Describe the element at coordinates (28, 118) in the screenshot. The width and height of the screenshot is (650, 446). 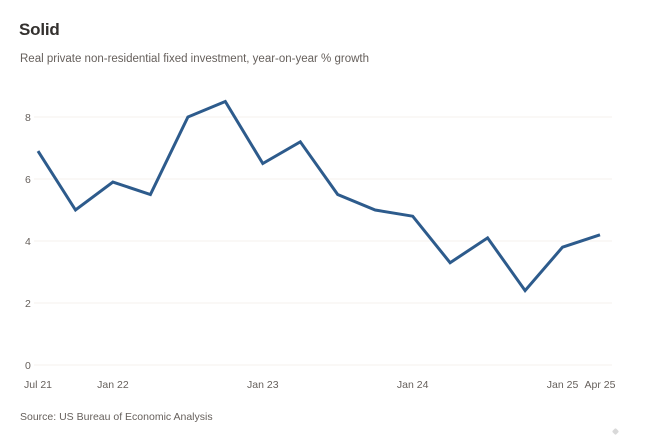
I see `y-tick-label: 8` at that location.